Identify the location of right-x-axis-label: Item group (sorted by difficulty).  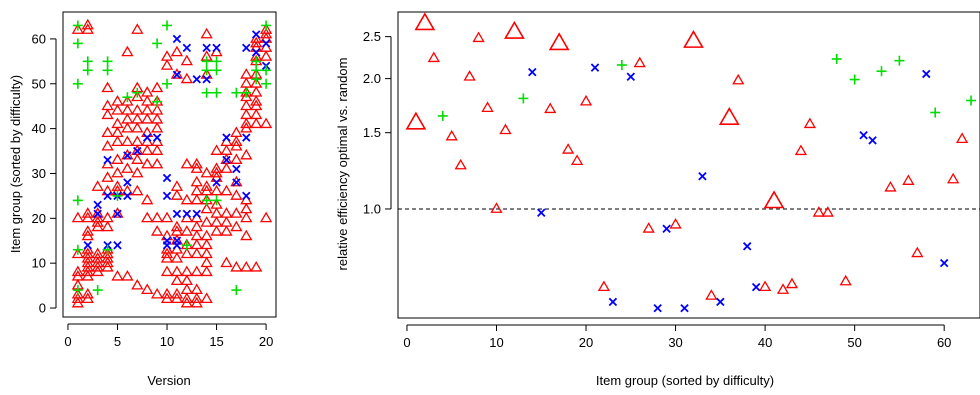
(685, 380).